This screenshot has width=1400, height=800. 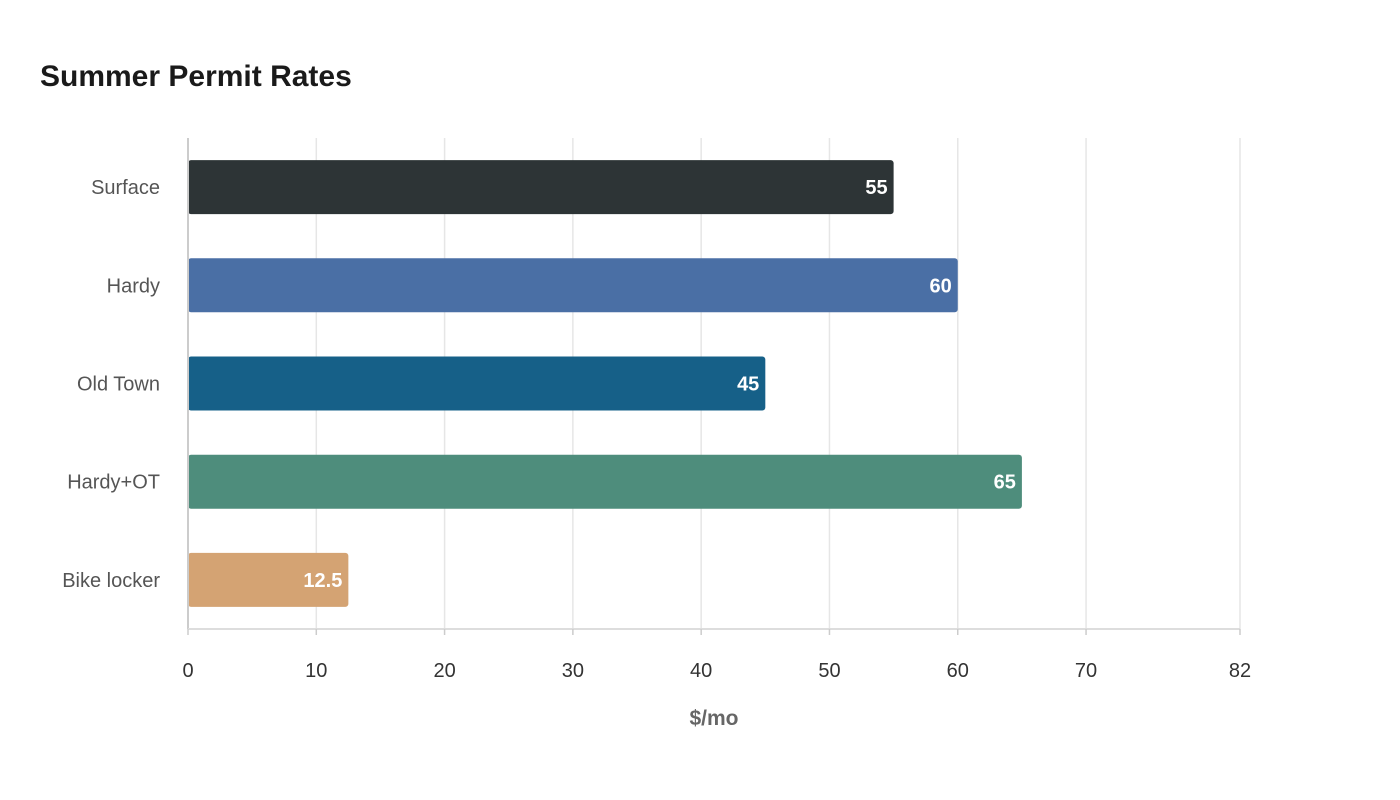 I want to click on bar-value-label-2: 45, so click(x=748, y=385).